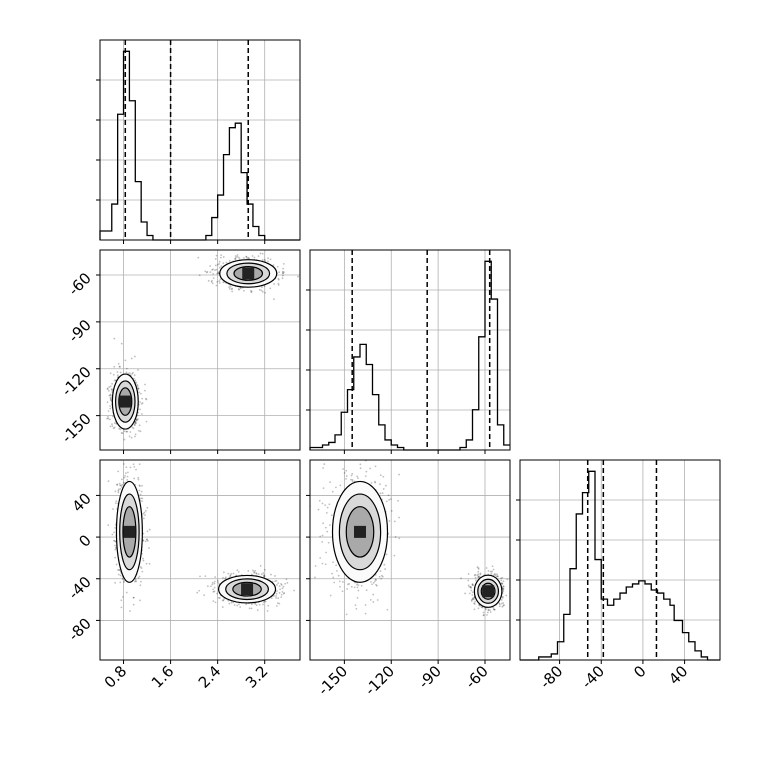 The image size is (760, 764). I want to click on density-layer, so click(202, 346).